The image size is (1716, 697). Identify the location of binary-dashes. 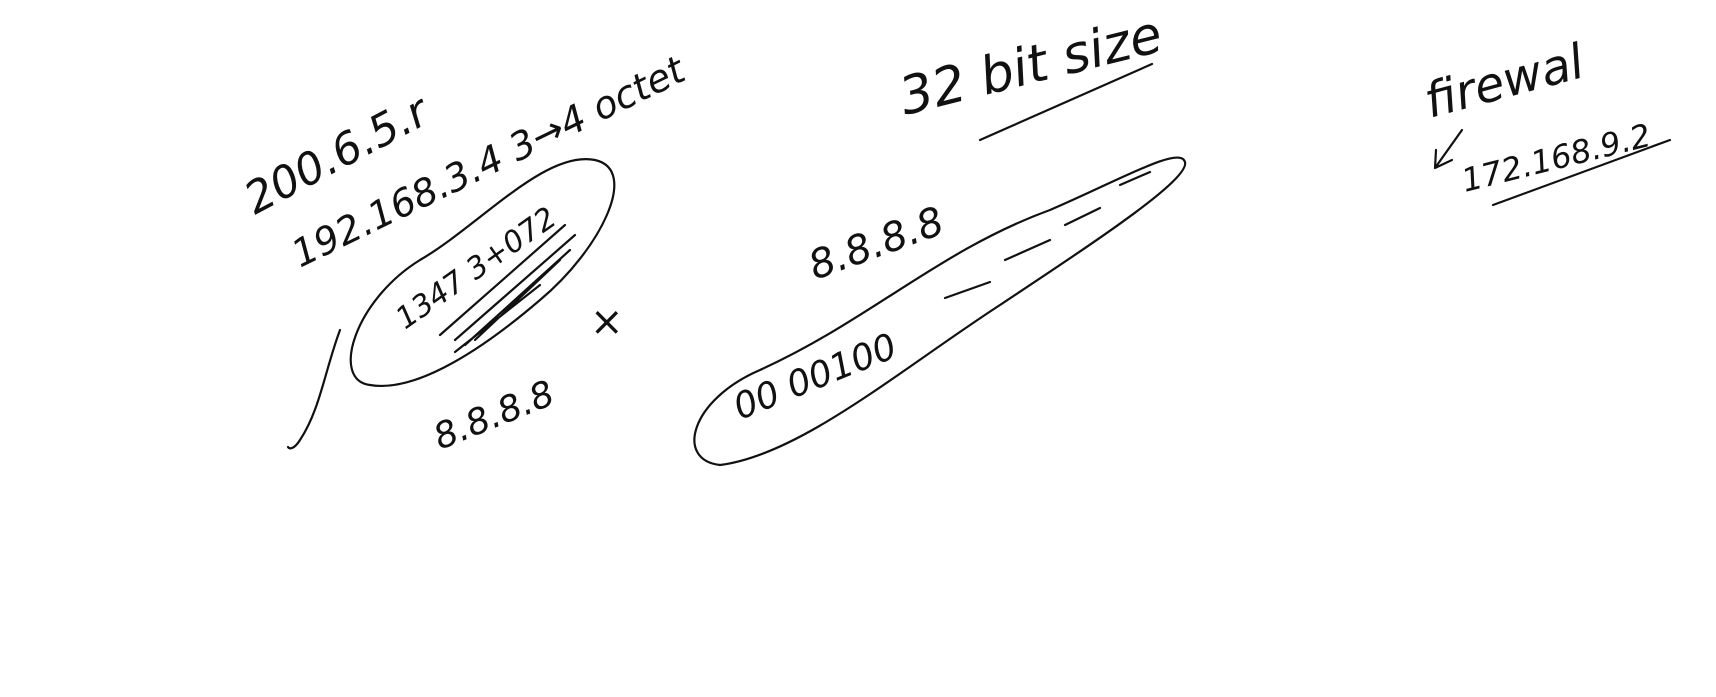
(1047, 235).